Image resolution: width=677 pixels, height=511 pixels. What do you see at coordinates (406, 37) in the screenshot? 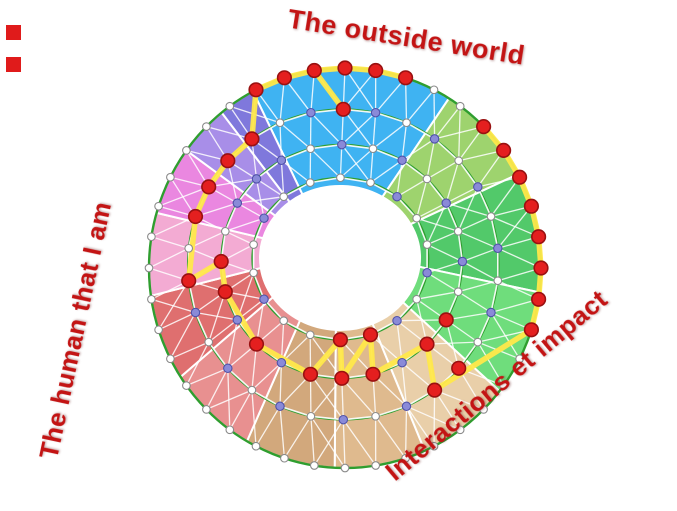
I see `label-outside-world: The outside world` at bounding box center [406, 37].